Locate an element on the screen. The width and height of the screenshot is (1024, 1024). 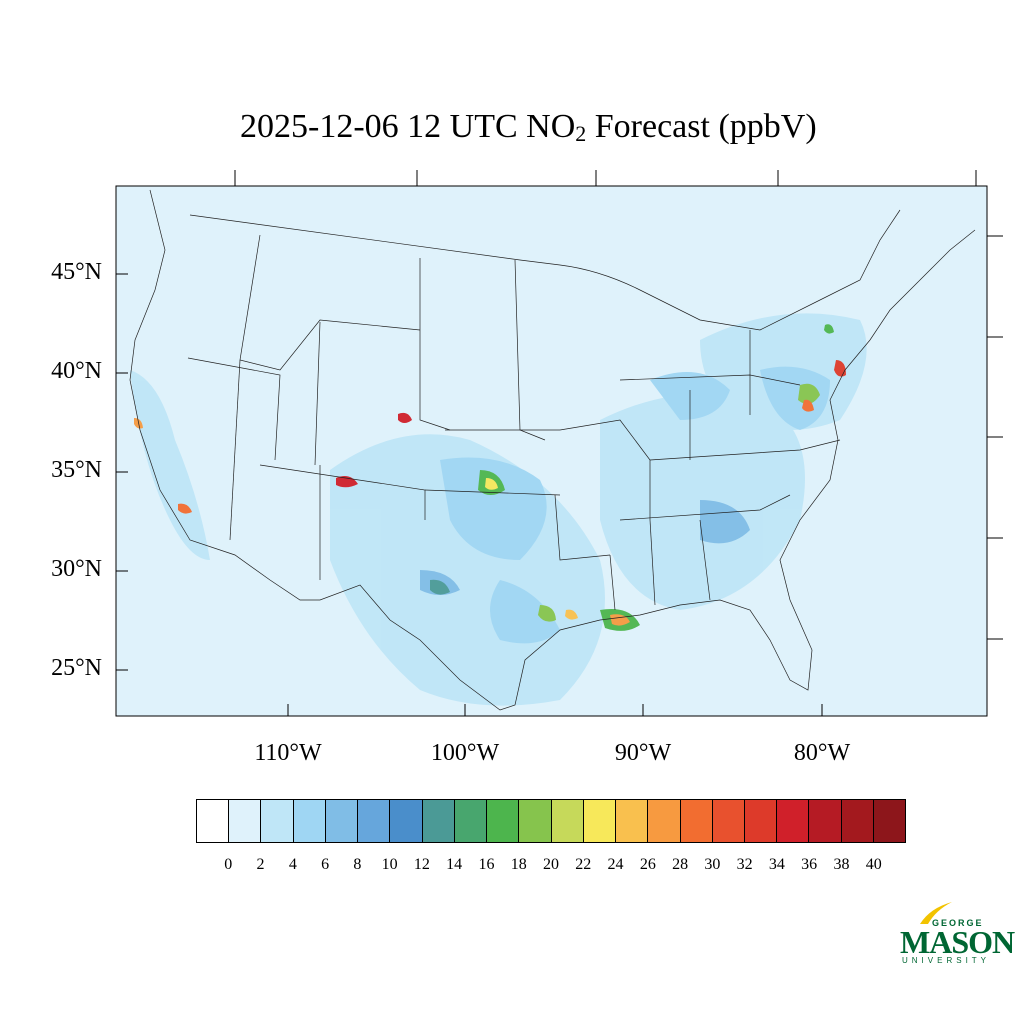
colorbar-tick-label: 22 is located at coordinates (583, 864).